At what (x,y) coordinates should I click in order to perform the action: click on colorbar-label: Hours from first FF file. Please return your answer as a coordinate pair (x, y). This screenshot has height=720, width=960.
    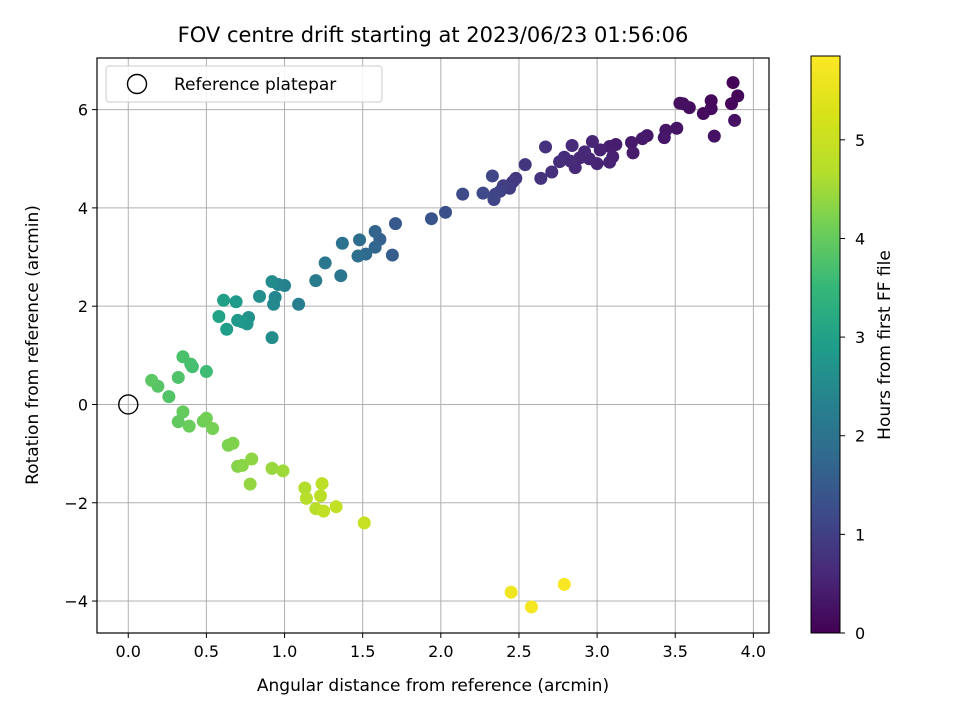
    Looking at the image, I should click on (885, 345).